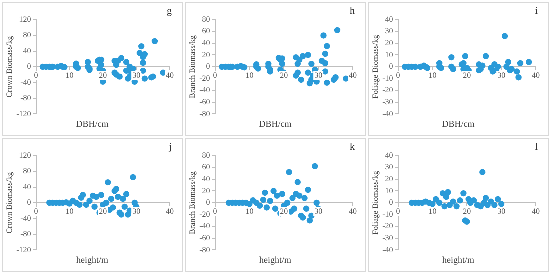  Describe the element at coordinates (352, 147) in the screenshot. I see `chart-title: k` at that location.